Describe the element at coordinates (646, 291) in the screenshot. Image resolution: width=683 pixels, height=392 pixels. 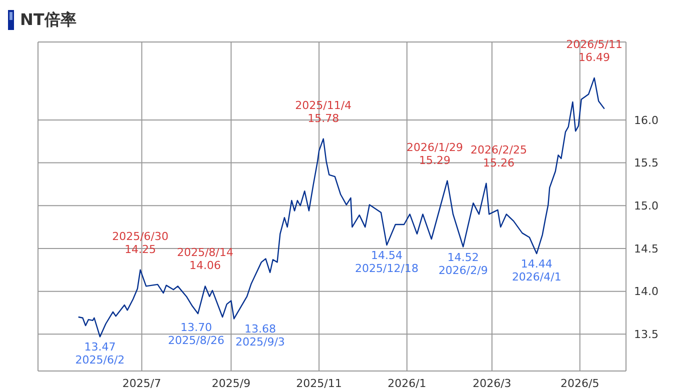
I see `y-tick-label: 14.0` at that location.